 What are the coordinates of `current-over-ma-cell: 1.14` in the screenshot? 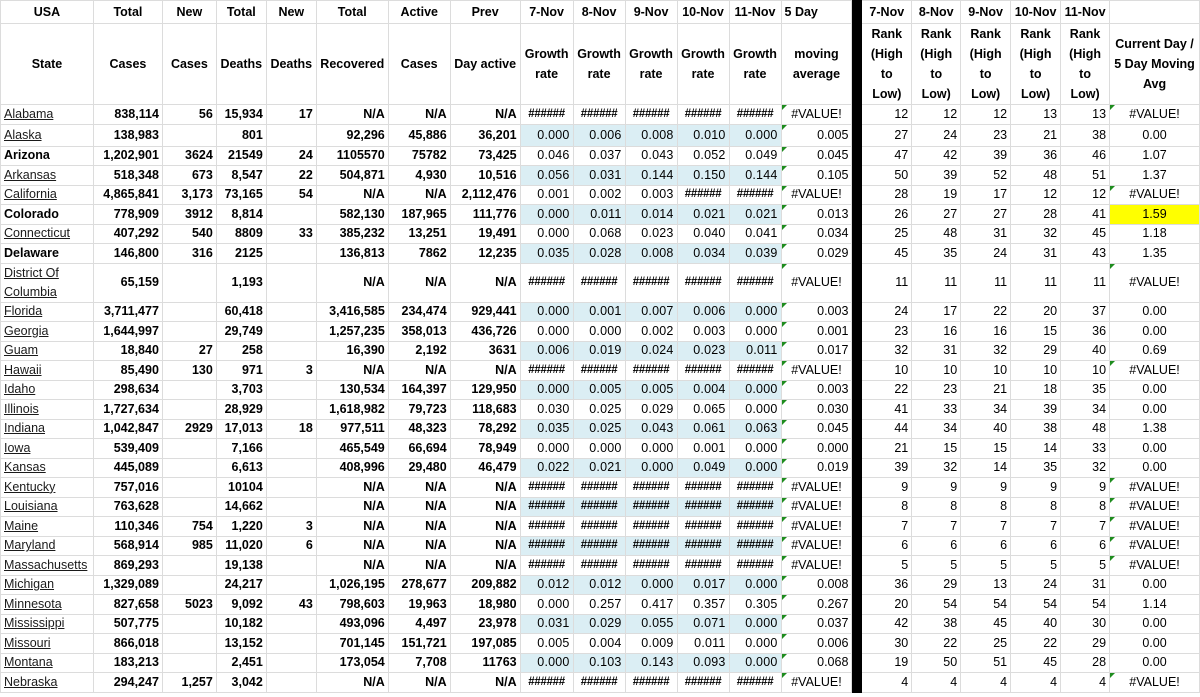 It's located at (1154, 604).